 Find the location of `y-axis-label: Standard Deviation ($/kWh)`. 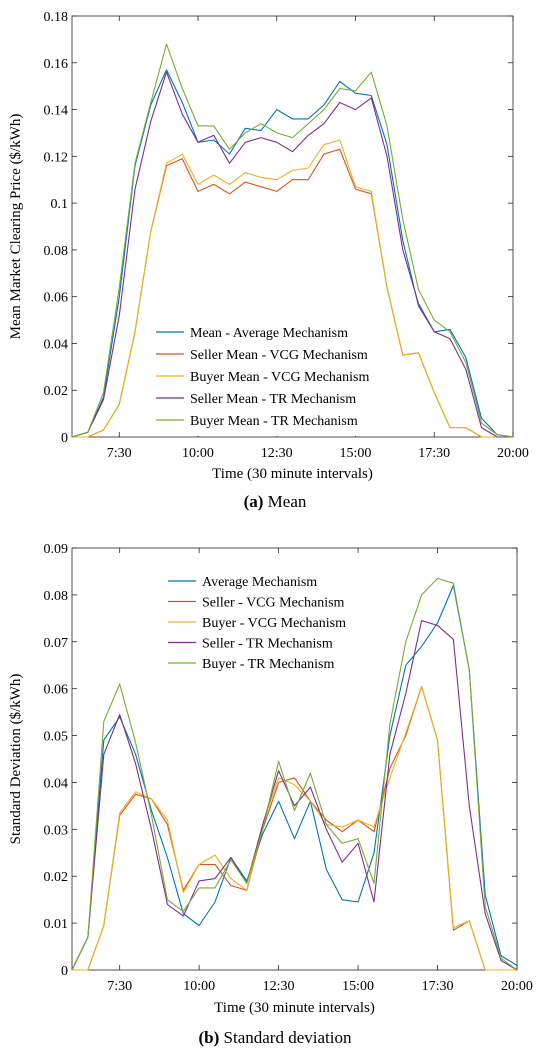

y-axis-label: Standard Deviation ($/kWh) is located at coordinates (16, 759).